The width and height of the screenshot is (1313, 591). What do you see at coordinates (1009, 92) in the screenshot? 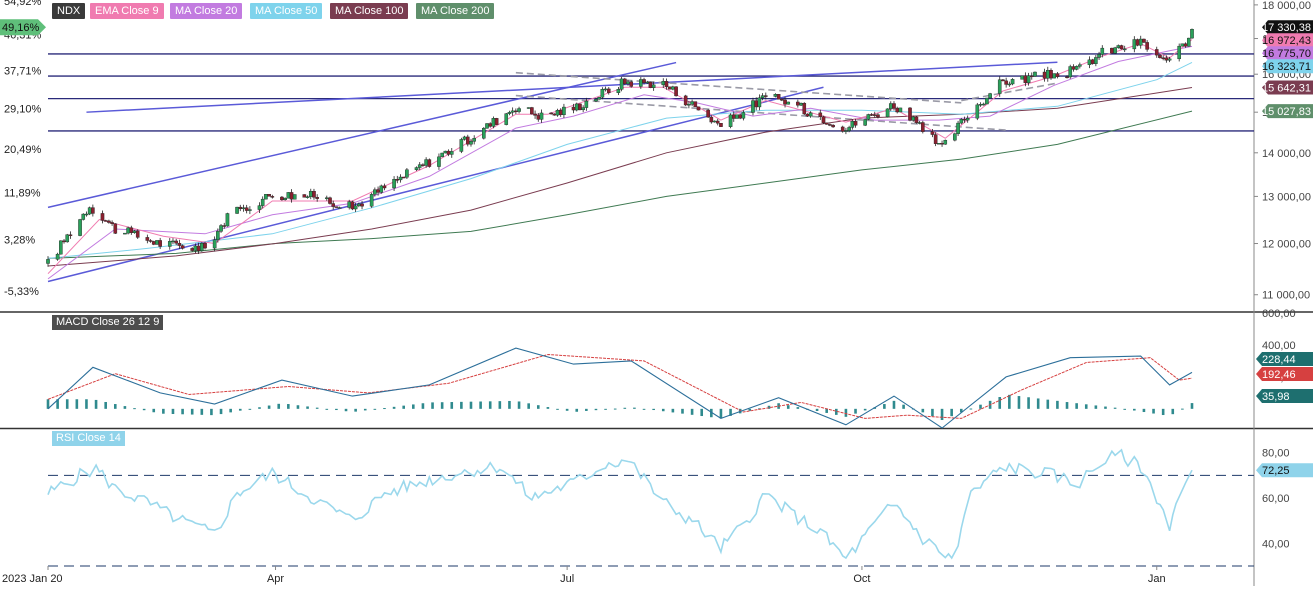
I see `dashed-channel-line` at bounding box center [1009, 92].